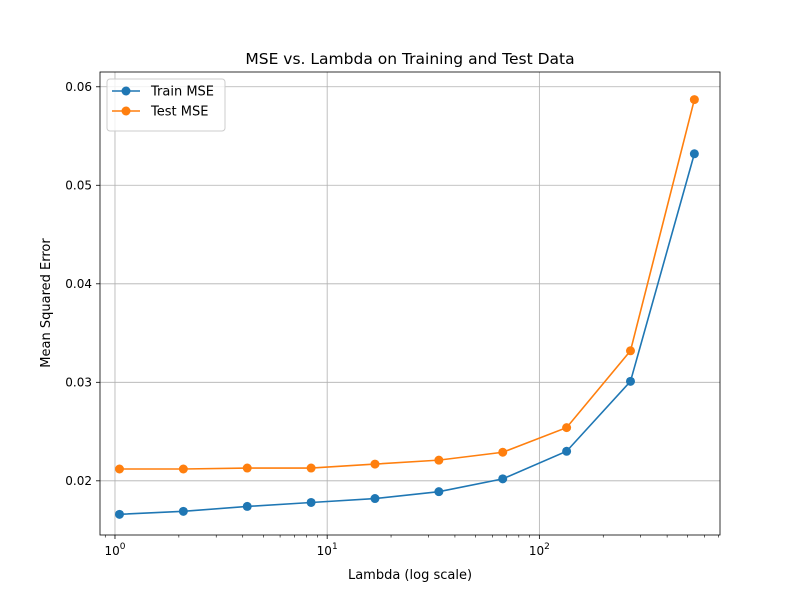 The width and height of the screenshot is (800, 600). Describe the element at coordinates (327, 550) in the screenshot. I see `x-tick-label: 10¹` at that location.